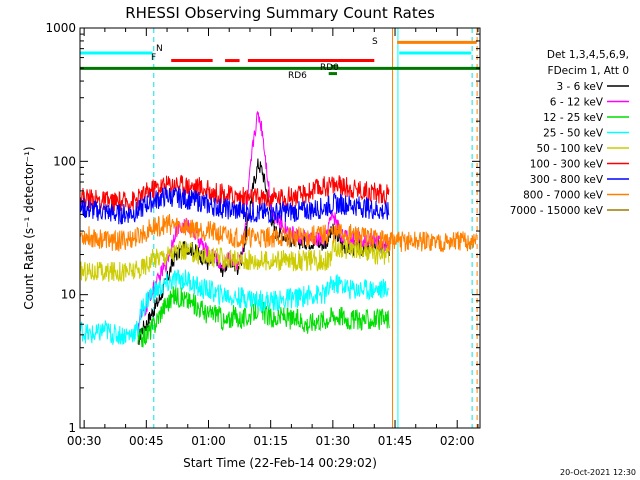  I want to click on x-tick-label: 00:30, so click(84, 441).